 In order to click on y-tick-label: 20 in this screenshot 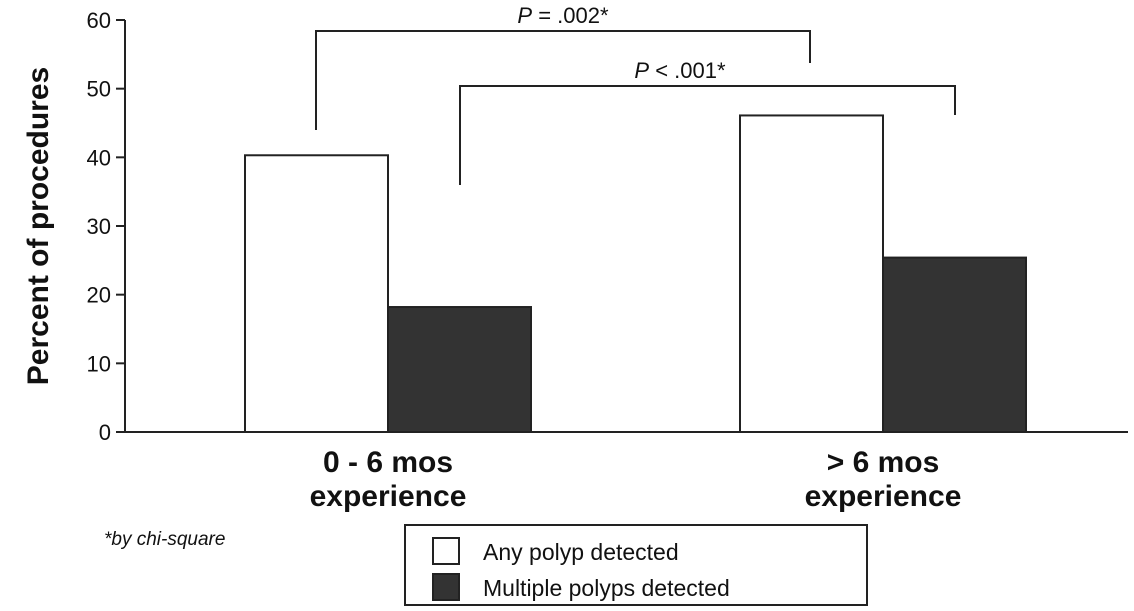, I will do `click(99, 295)`.